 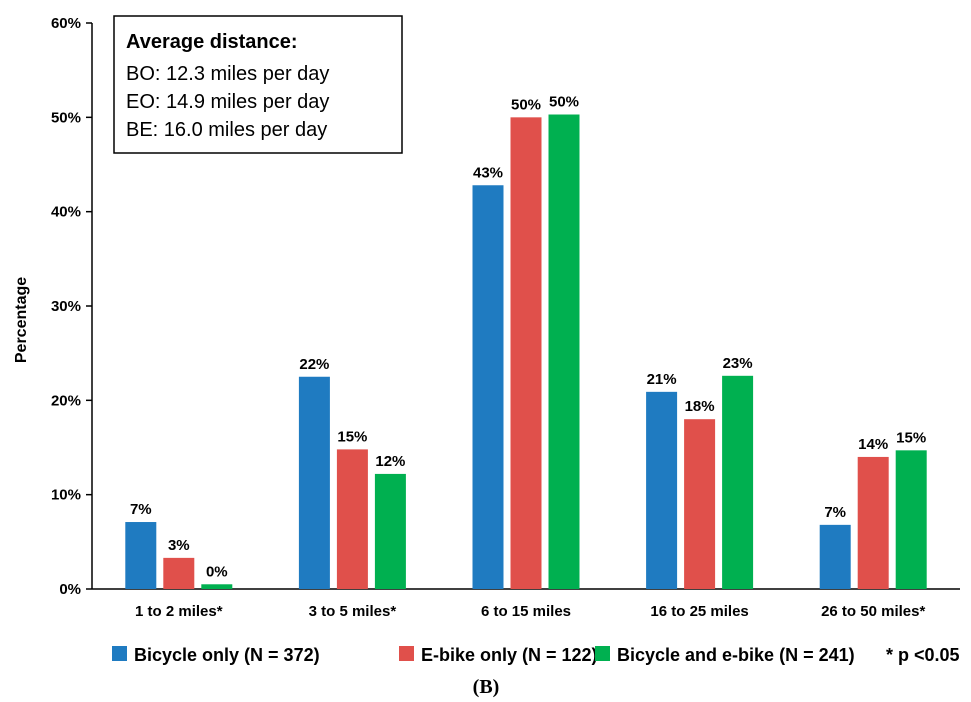 What do you see at coordinates (736, 655) in the screenshot?
I see `legend-label-bicycle-and-ebike: Bicycle and e-bike (N = 241)` at bounding box center [736, 655].